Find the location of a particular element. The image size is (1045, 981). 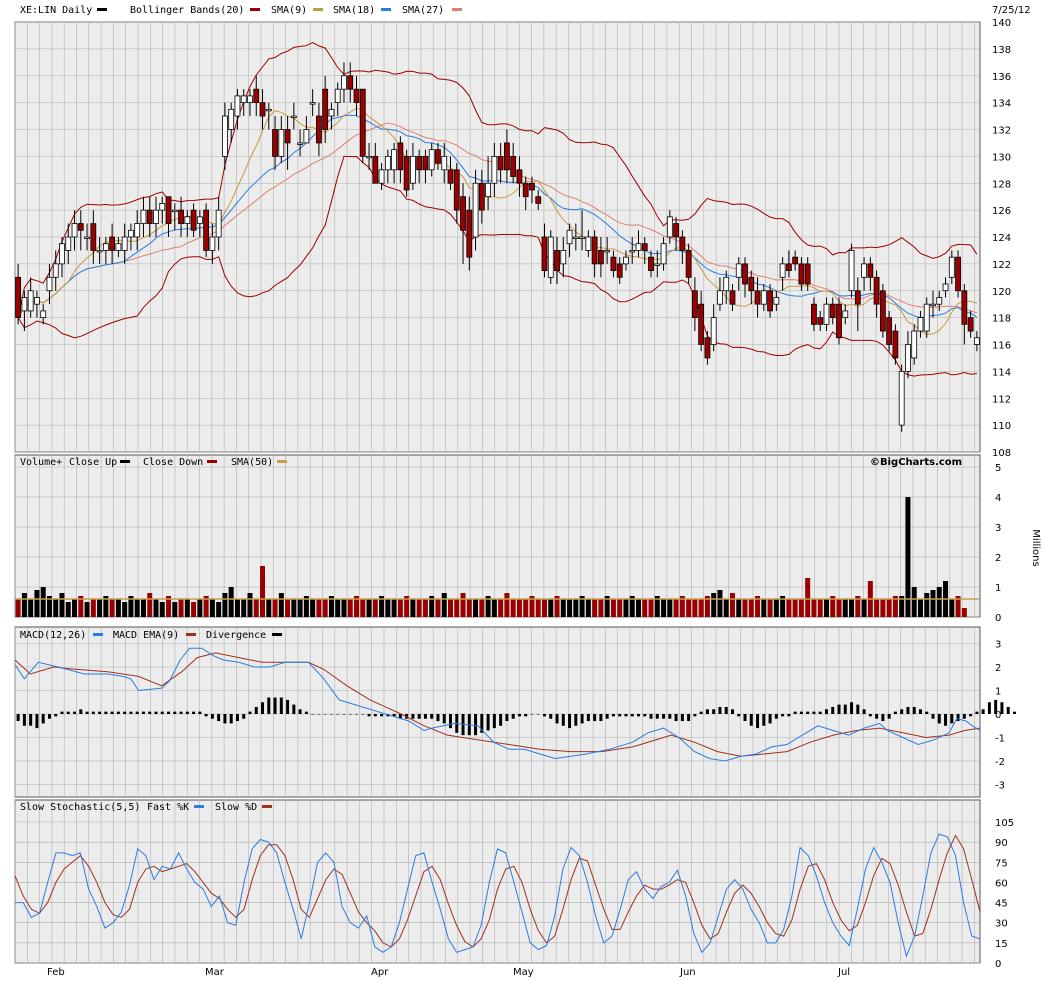

macd-line is located at coordinates (497, 704).